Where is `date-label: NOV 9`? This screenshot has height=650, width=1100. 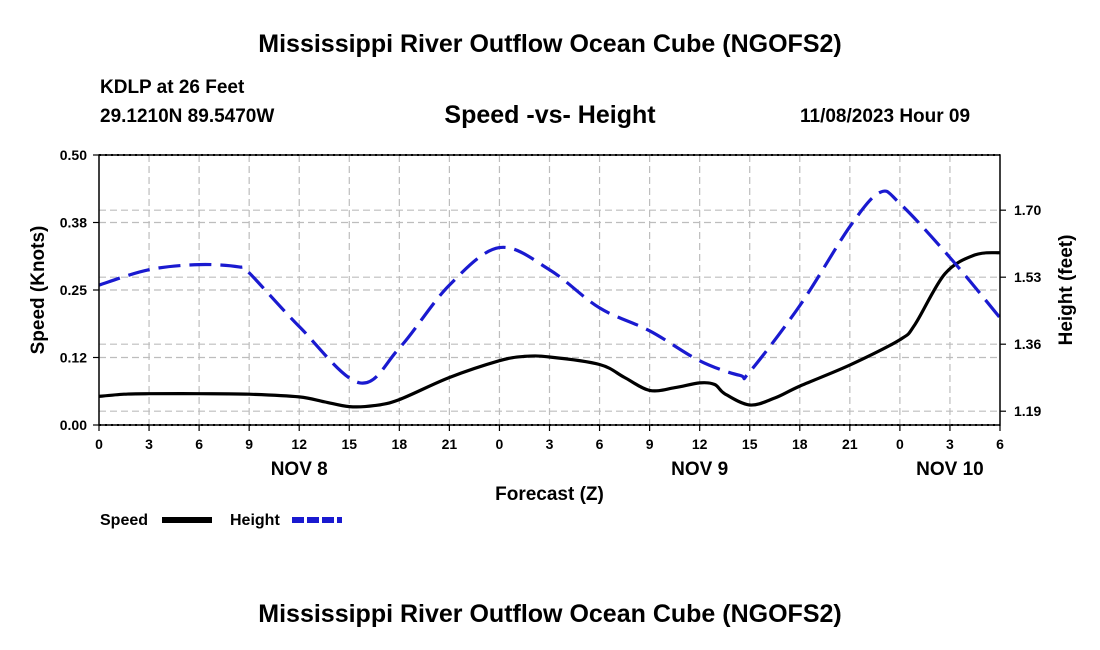
date-label: NOV 9 is located at coordinates (699, 469).